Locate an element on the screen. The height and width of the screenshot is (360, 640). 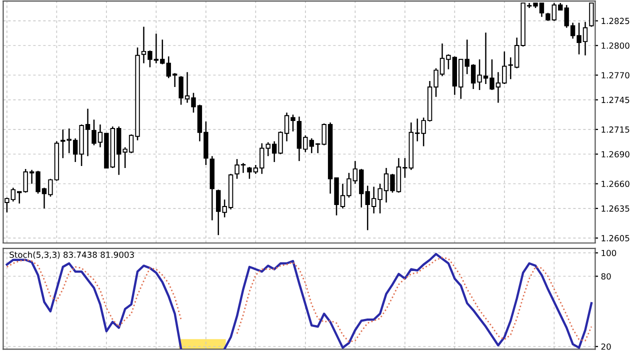
y-tick-label: 100 is located at coordinates (609, 253).